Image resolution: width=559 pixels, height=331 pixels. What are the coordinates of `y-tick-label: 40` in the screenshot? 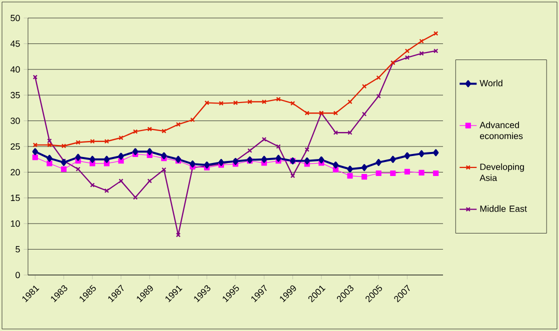 It's located at (15, 69).